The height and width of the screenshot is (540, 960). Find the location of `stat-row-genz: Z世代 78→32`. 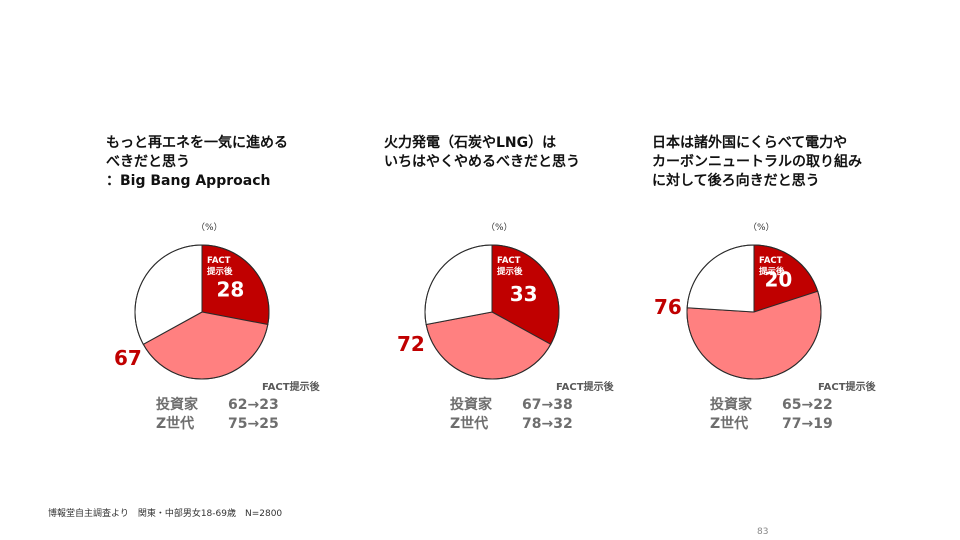

stat-row-genz: Z世代 78→32 is located at coordinates (511, 423).